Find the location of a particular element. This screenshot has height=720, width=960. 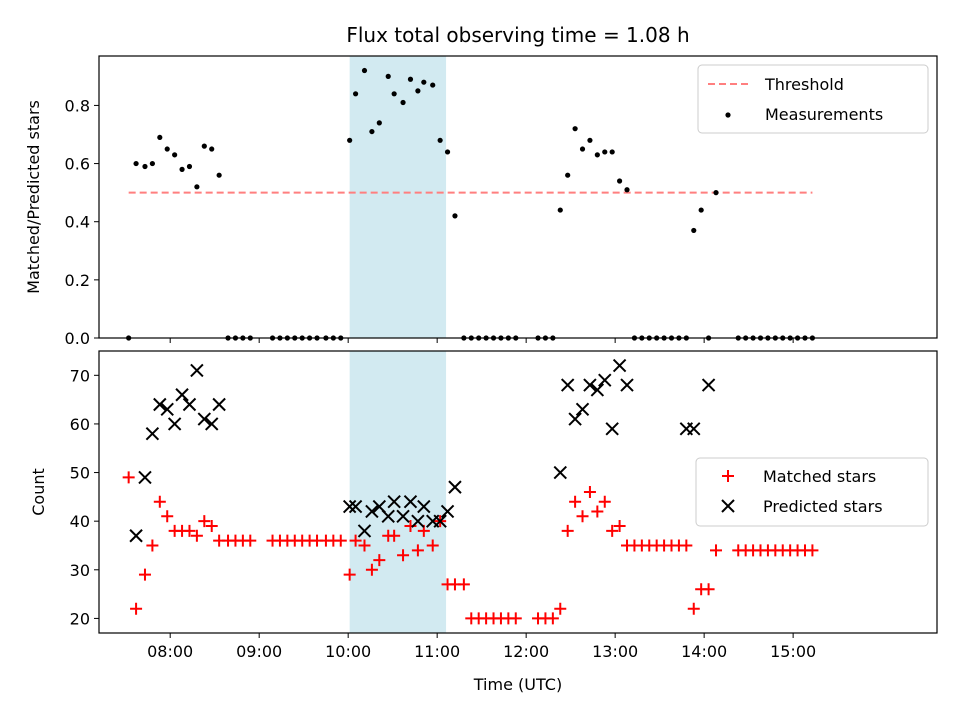

top-y-tick-label: 0.4 is located at coordinates (77, 222).